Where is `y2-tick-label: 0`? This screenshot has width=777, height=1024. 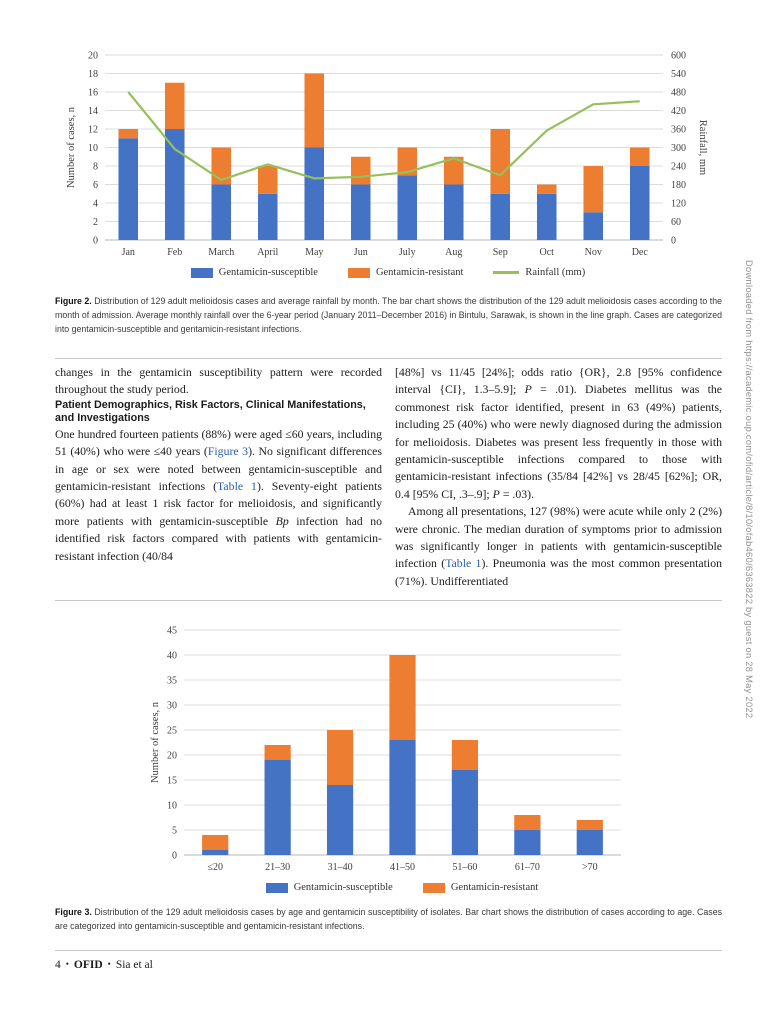 y2-tick-label: 0 is located at coordinates (673, 241).